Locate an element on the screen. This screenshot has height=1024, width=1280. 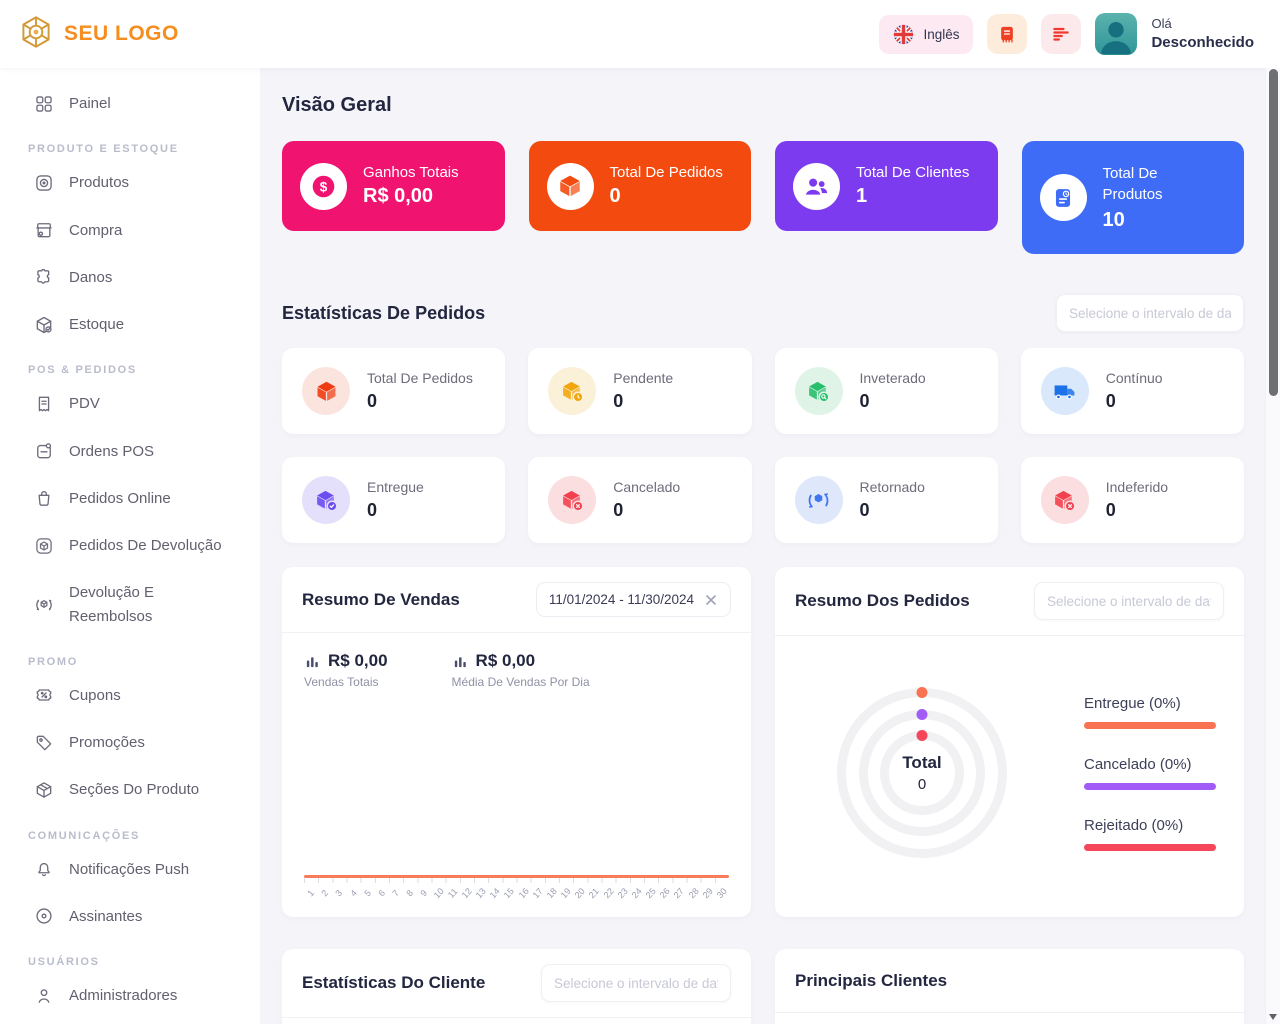
card-value: 10 is located at coordinates (1113, 220).